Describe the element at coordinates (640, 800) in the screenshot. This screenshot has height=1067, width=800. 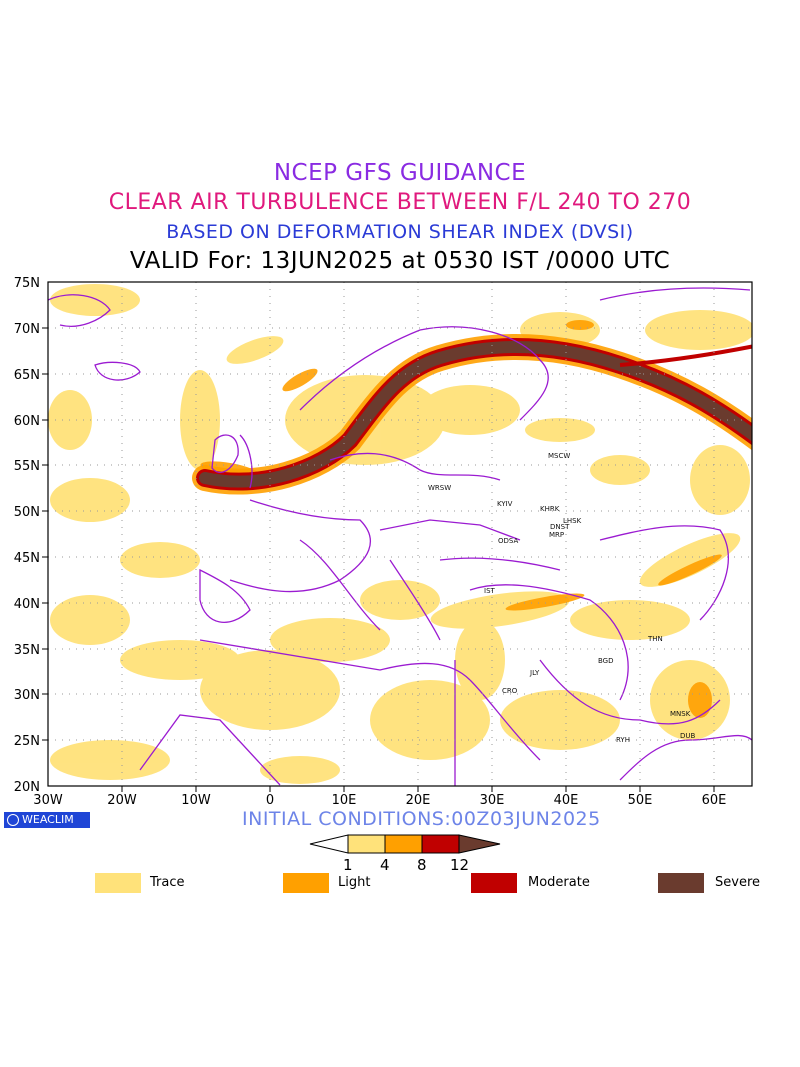
I see `lon-label: 50E` at that location.